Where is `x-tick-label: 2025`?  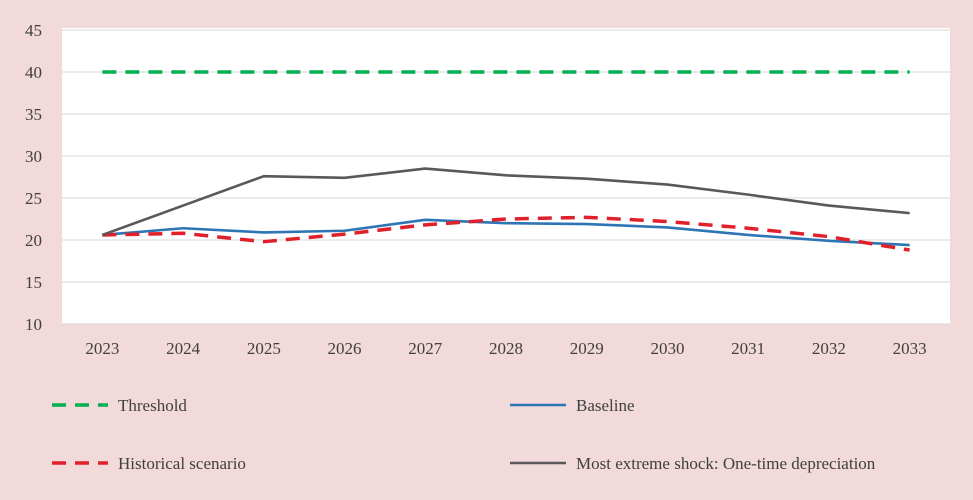
x-tick-label: 2025 is located at coordinates (264, 348).